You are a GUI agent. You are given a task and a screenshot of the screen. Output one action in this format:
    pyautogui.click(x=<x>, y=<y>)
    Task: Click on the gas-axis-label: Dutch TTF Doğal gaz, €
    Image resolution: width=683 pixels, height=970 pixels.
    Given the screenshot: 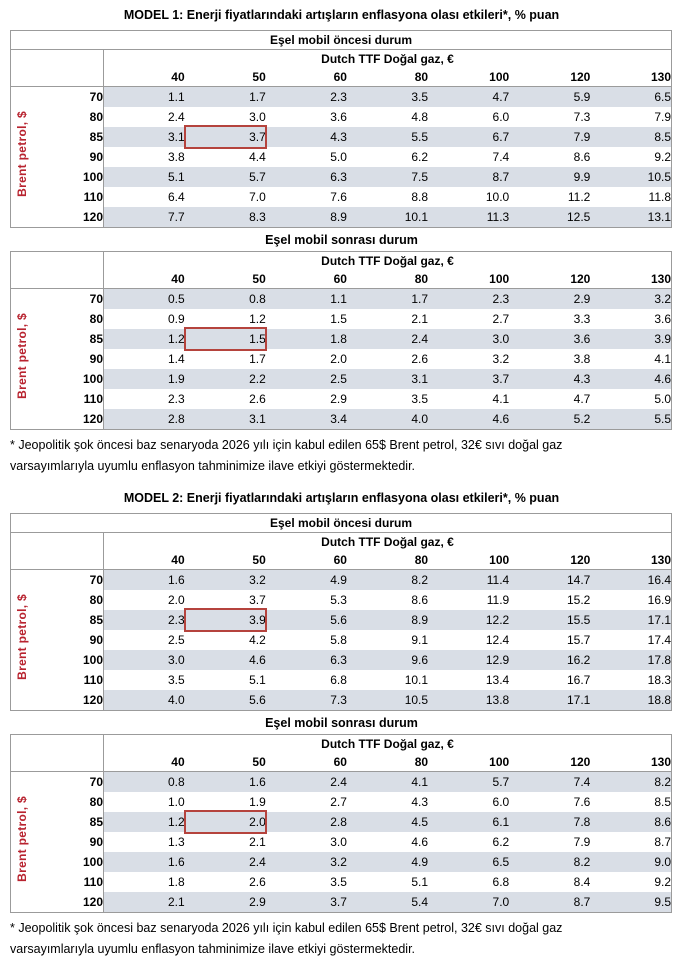 What is the action you would take?
    pyautogui.click(x=387, y=261)
    